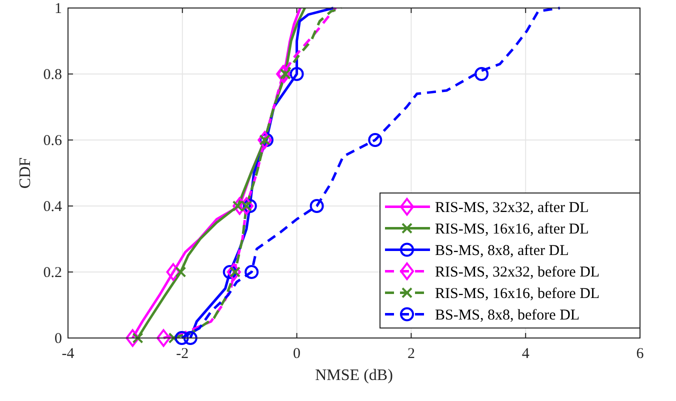  What do you see at coordinates (297, 354) in the screenshot?
I see `x-tick-label: 0` at bounding box center [297, 354].